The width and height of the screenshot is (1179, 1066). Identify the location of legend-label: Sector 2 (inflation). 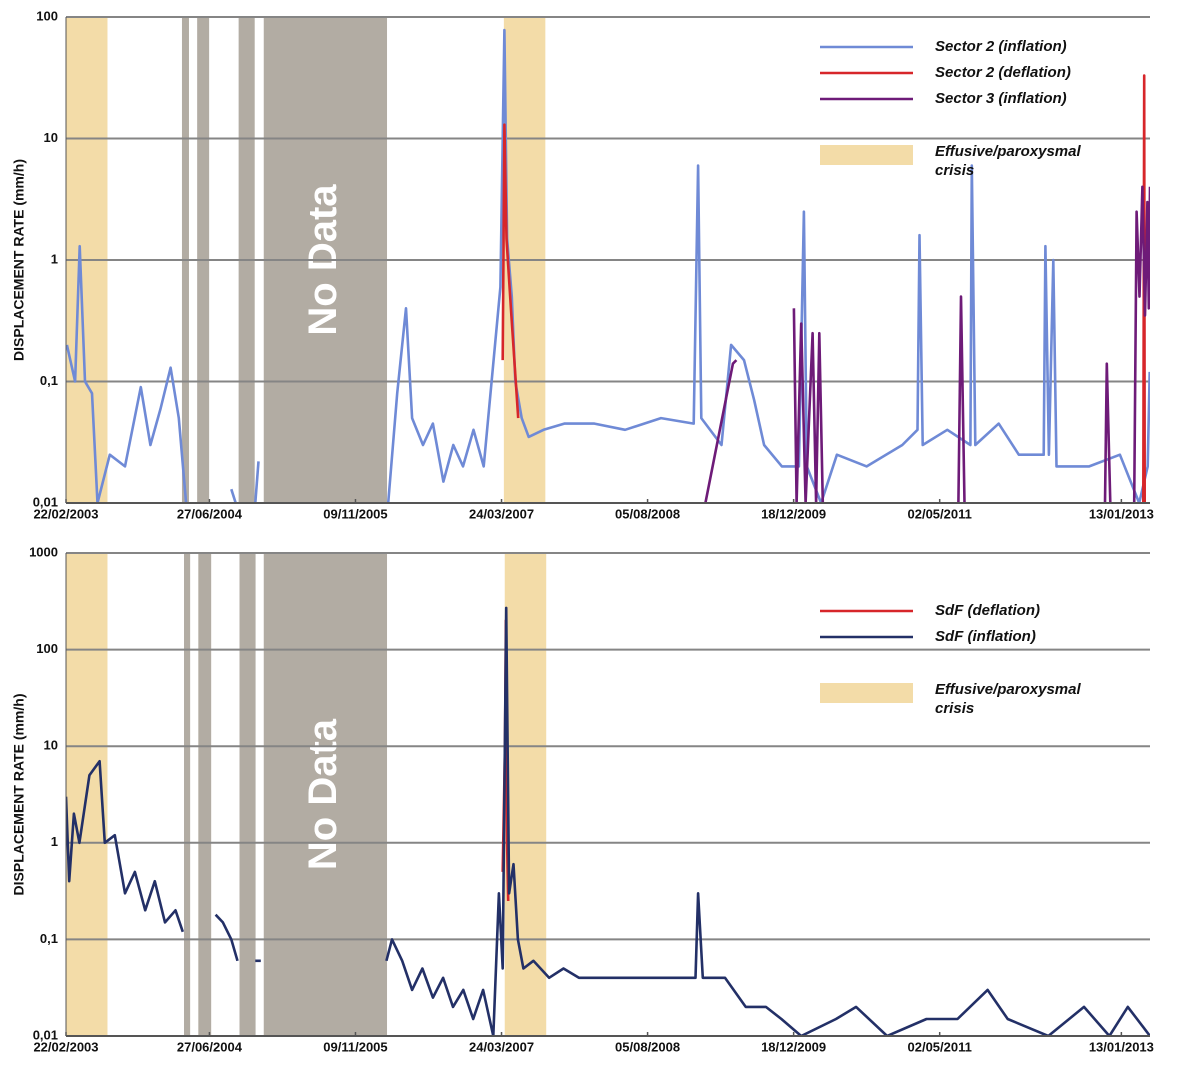
(1001, 46).